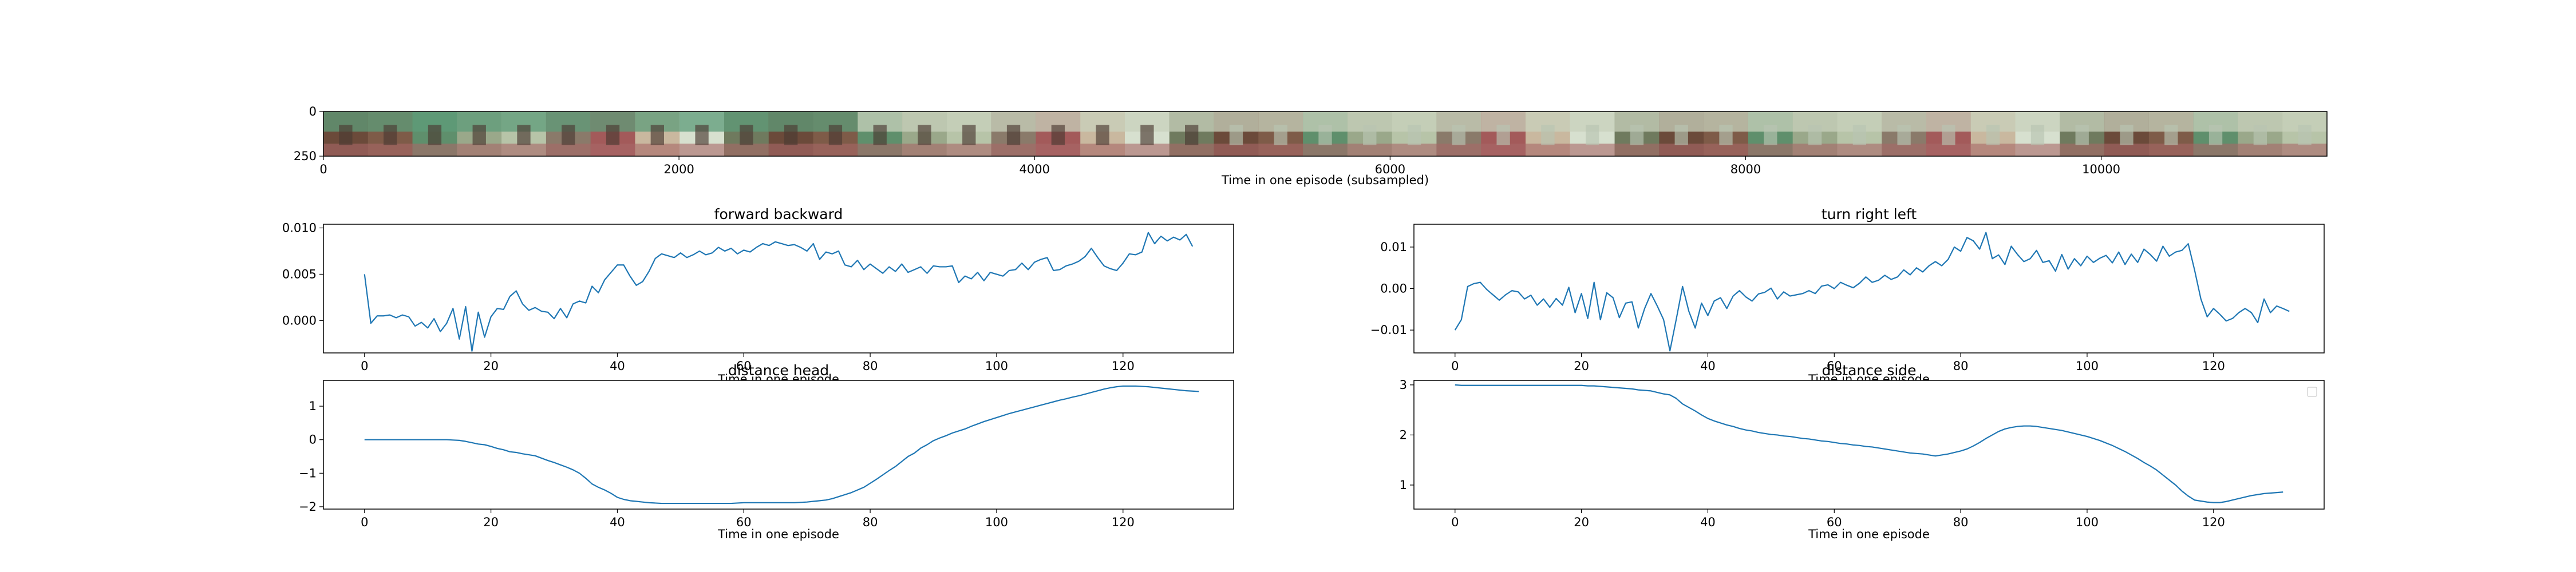  Describe the element at coordinates (678, 169) in the screenshot. I see `x-tick-label: 2000` at that location.